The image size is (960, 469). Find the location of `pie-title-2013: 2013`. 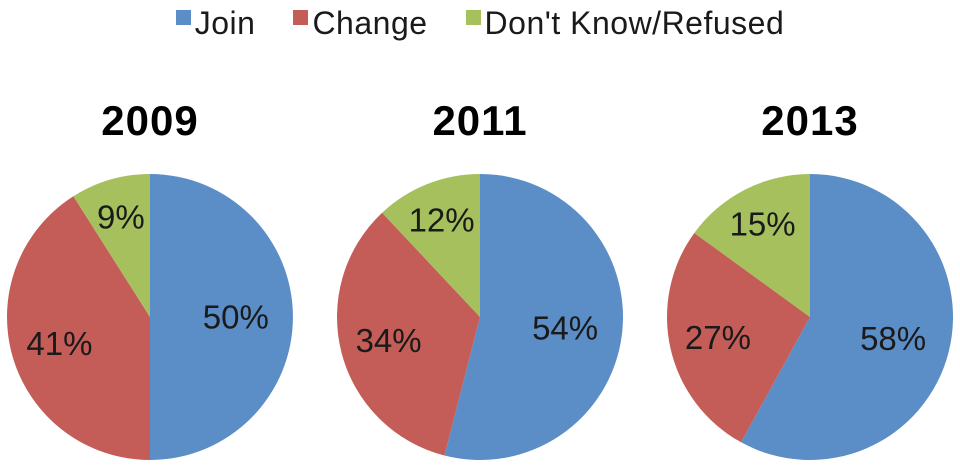

pie-title-2013: 2013 is located at coordinates (810, 120).